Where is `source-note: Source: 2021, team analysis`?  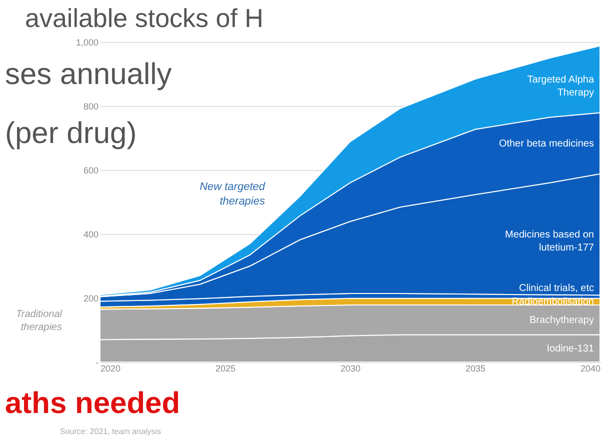
source-note: Source: 2021, team analysis is located at coordinates (110, 431).